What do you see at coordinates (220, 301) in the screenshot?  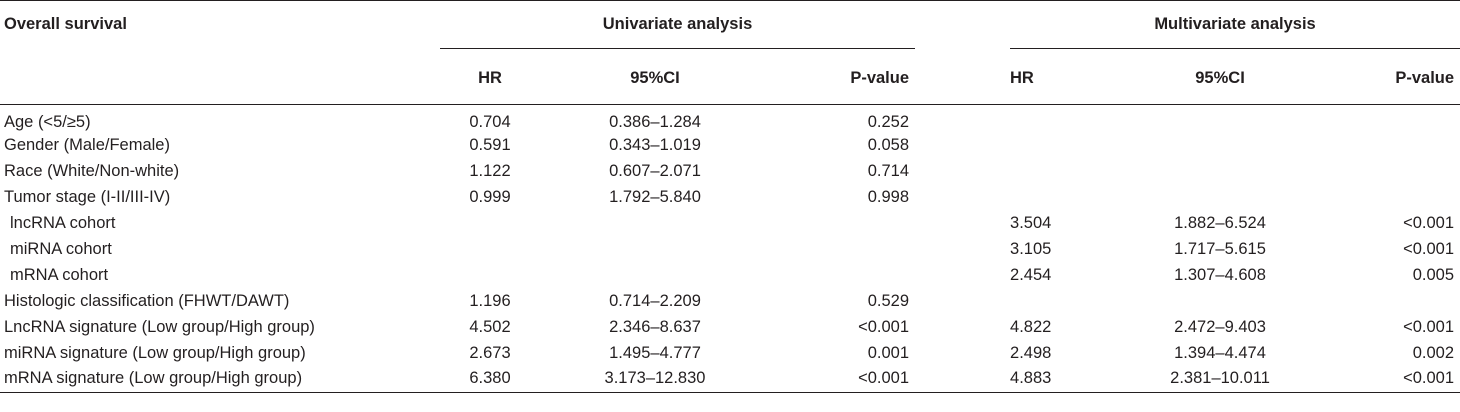 I see `row-label: Histologic classification (FHWT/DAWT)` at bounding box center [220, 301].